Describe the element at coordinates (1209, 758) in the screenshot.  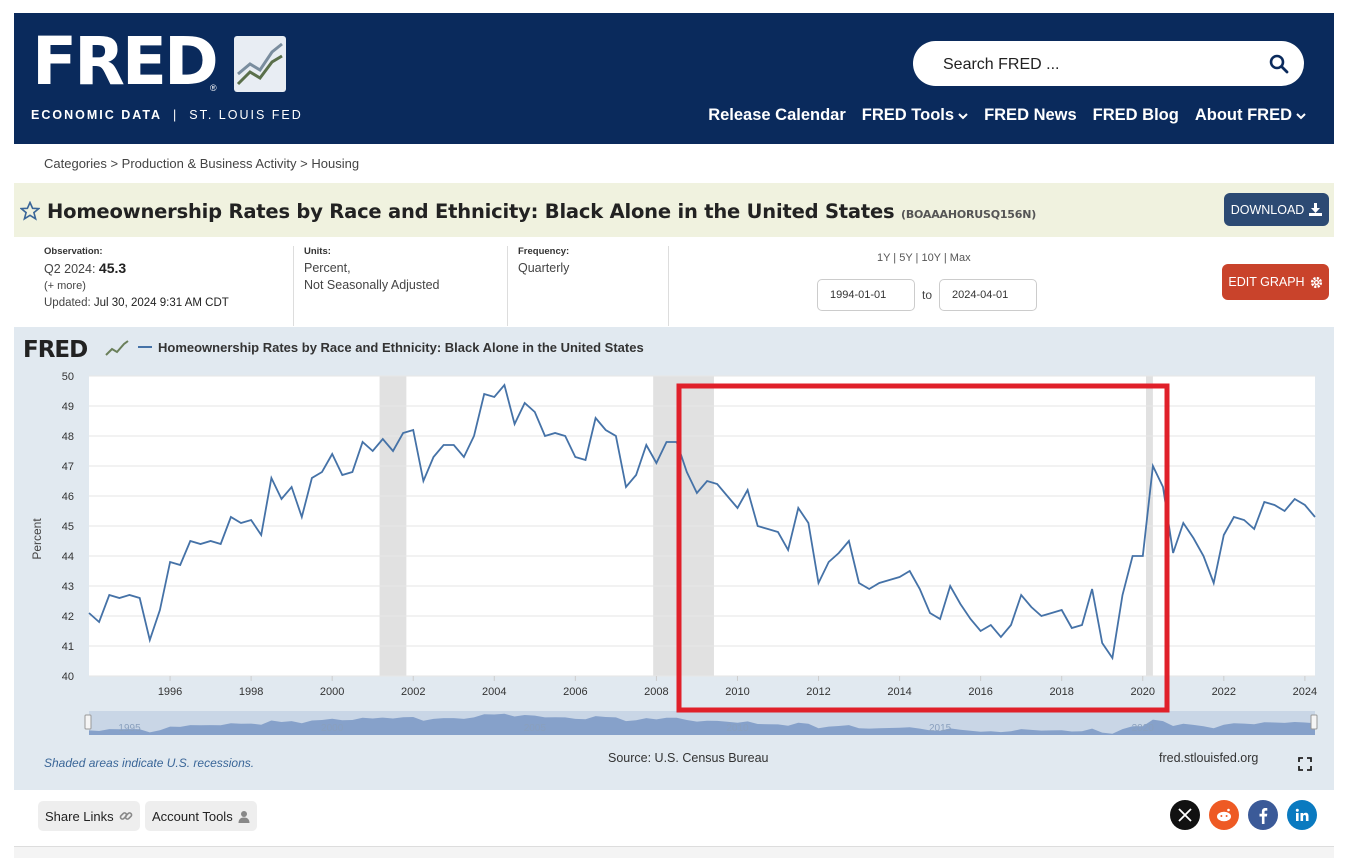
I see `fred-url: fred.stlouisfed.org` at that location.